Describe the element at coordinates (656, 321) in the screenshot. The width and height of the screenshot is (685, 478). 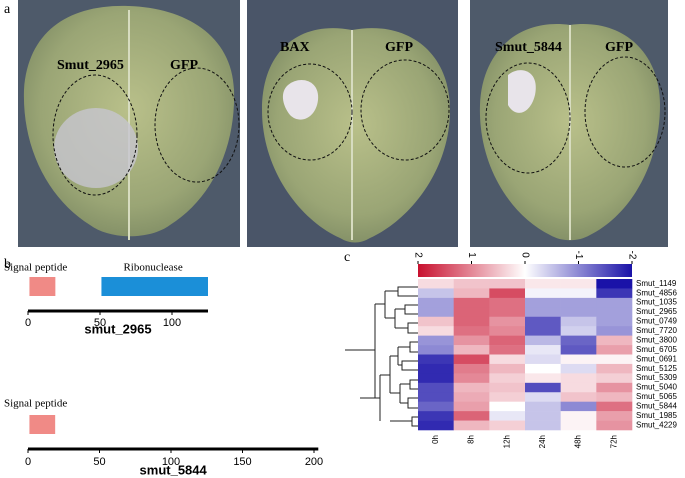
I see `row-label: Smut_0749` at that location.